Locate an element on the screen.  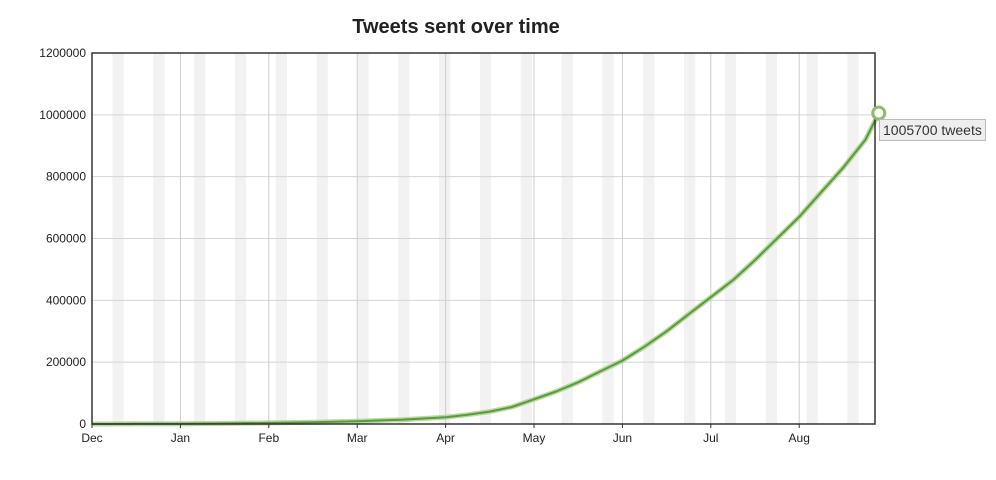
last-point-marker is located at coordinates (879, 113).